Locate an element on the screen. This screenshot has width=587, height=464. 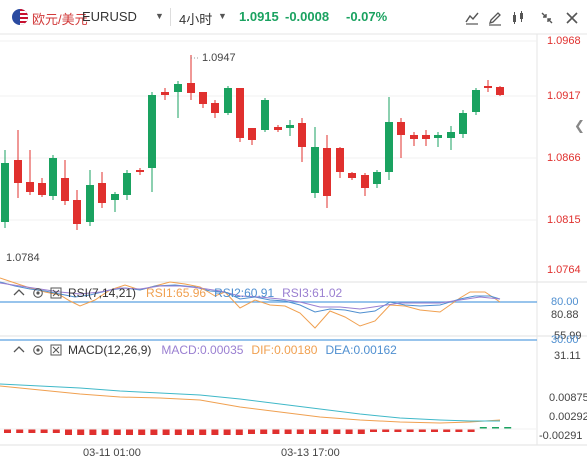
dif-value: DIF:0.00180 is located at coordinates (284, 350).